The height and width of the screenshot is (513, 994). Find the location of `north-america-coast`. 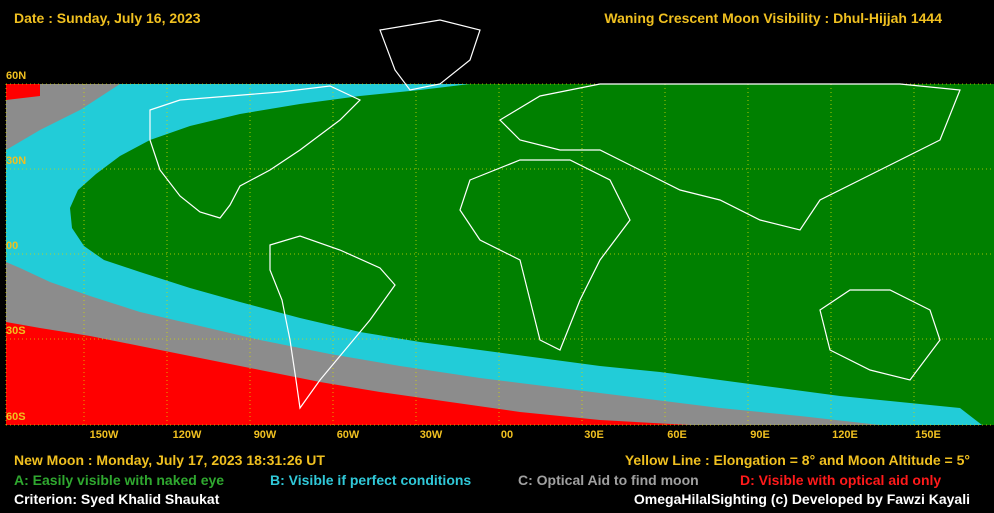

north-america-coast is located at coordinates (255, 152).